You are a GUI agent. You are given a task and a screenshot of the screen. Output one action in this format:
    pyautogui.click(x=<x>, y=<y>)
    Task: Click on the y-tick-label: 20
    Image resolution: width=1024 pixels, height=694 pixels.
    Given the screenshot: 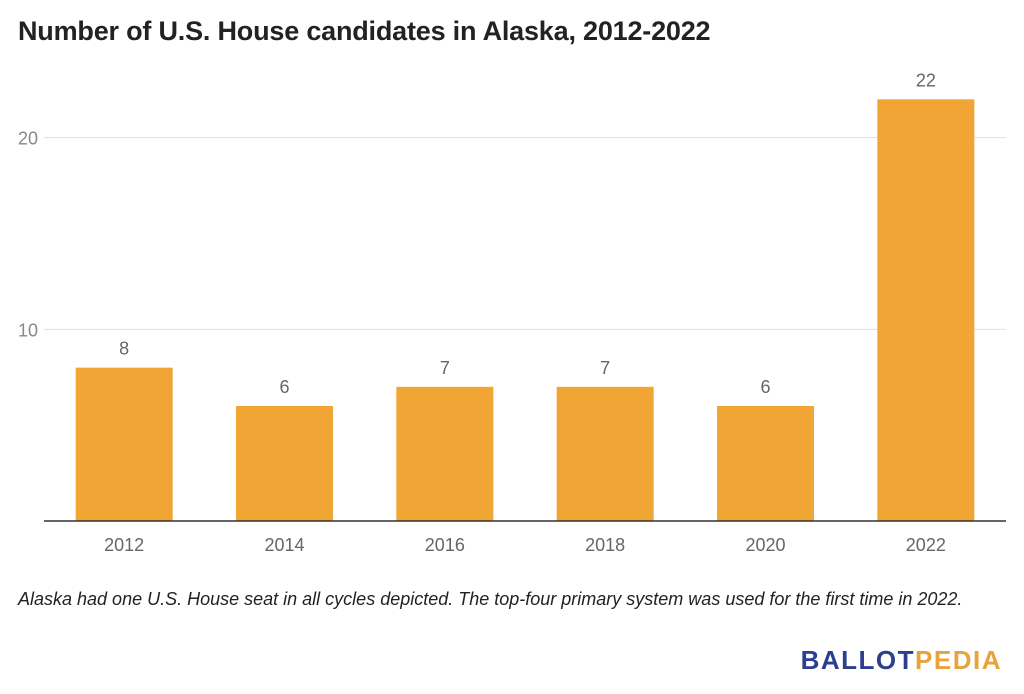 What is the action you would take?
    pyautogui.click(x=28, y=139)
    